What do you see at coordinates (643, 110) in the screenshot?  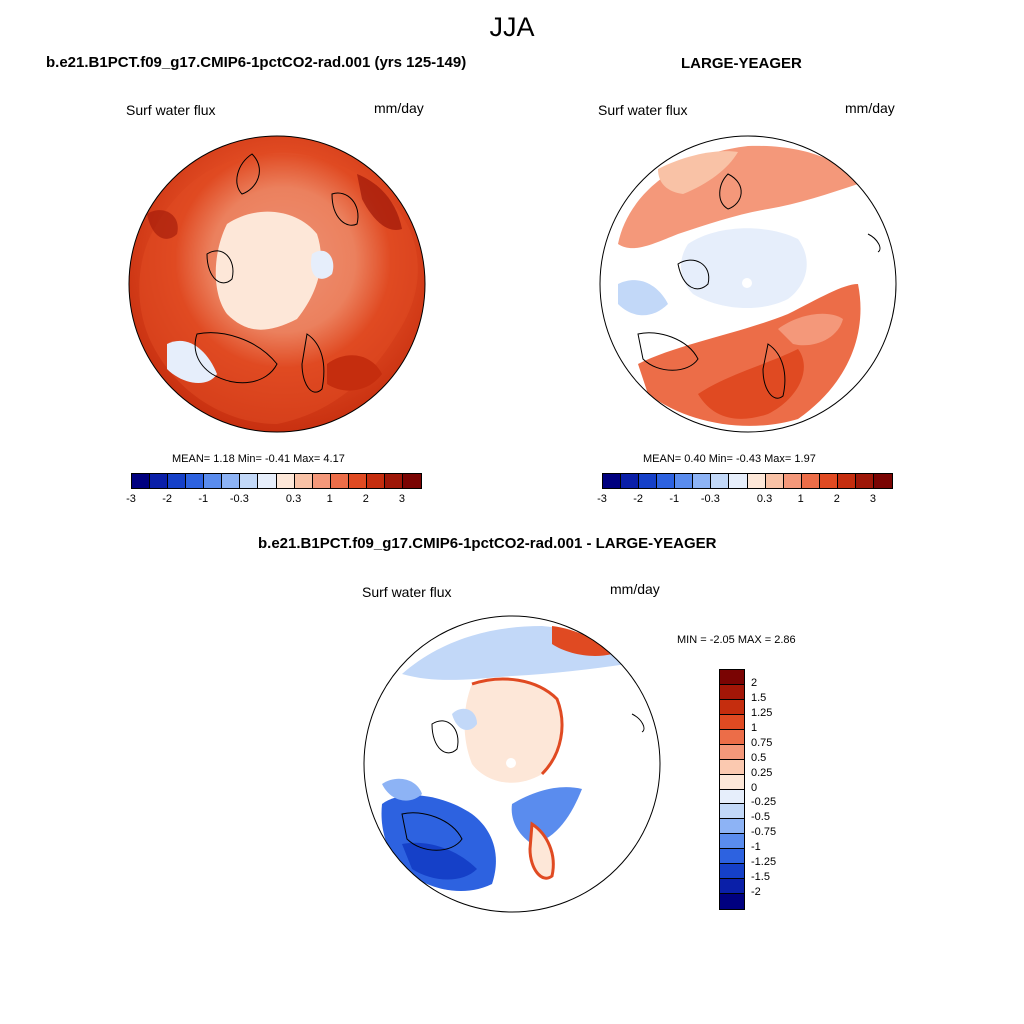 I see `right-variable-label: Surf water flux` at bounding box center [643, 110].